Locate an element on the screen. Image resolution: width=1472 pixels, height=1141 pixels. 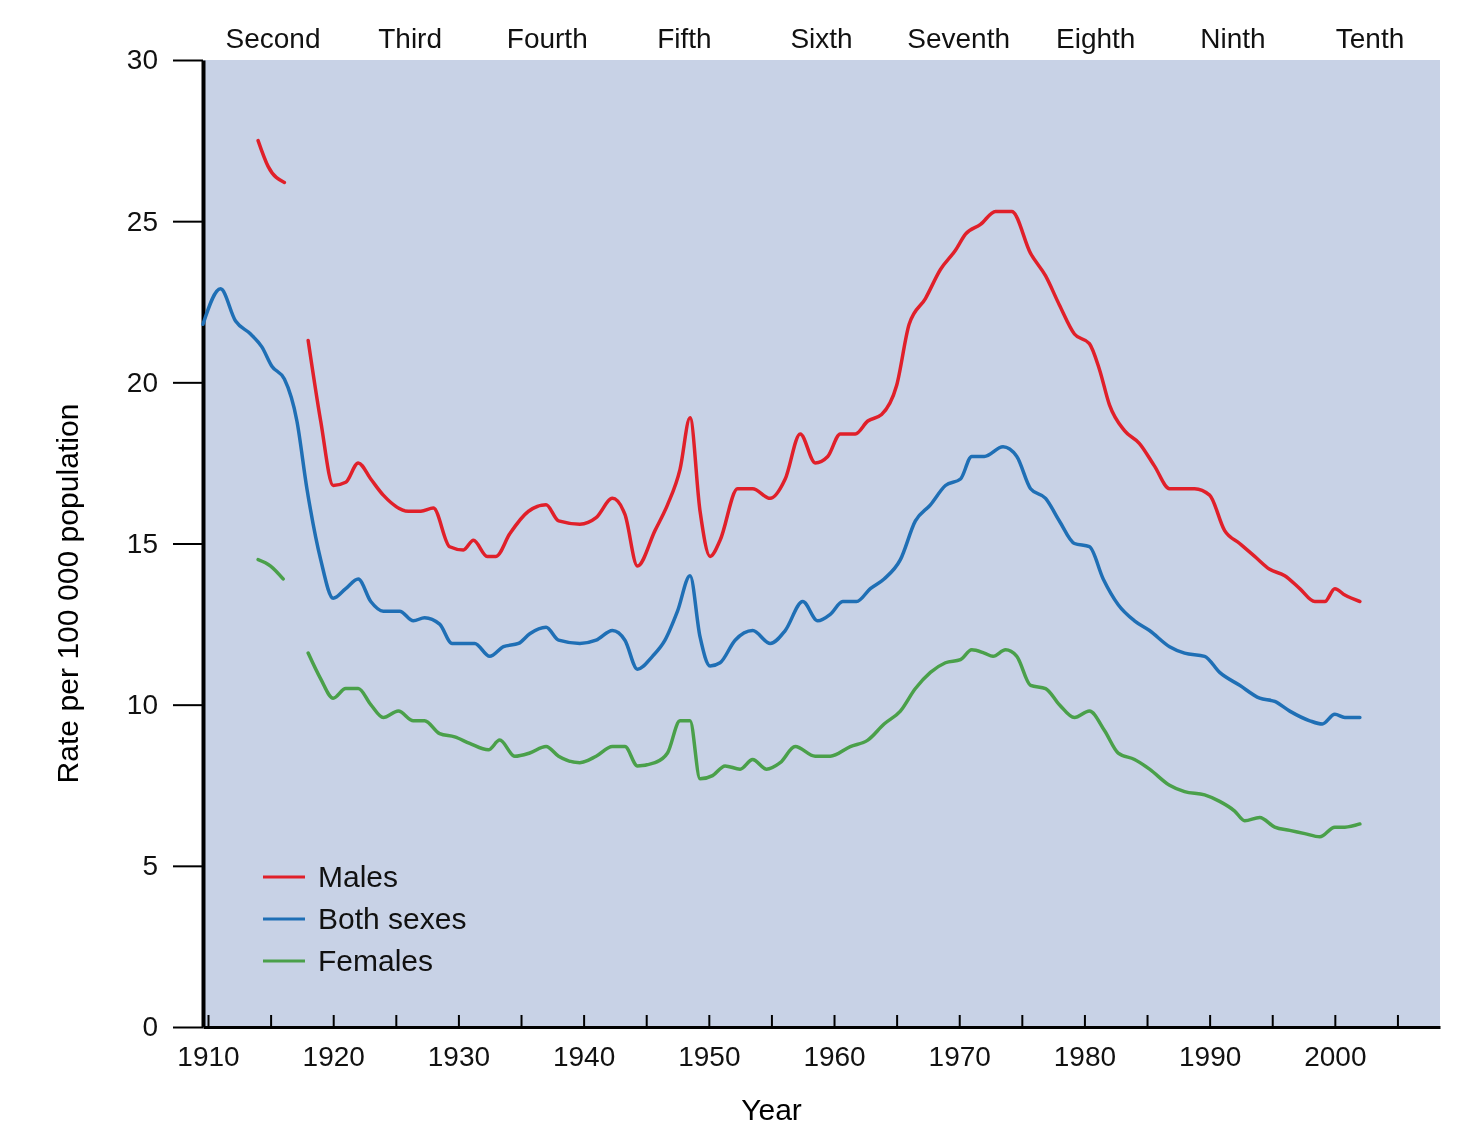
y-tick-label: 20 is located at coordinates (142, 382).